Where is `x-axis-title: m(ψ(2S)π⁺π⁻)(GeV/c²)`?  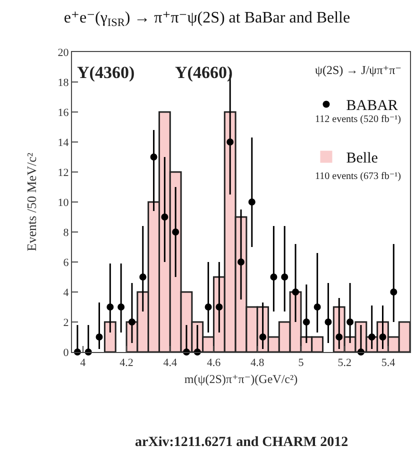 x-axis-title: m(ψ(2S)π⁺π⁻)(GeV/c²) is located at coordinates (241, 379).